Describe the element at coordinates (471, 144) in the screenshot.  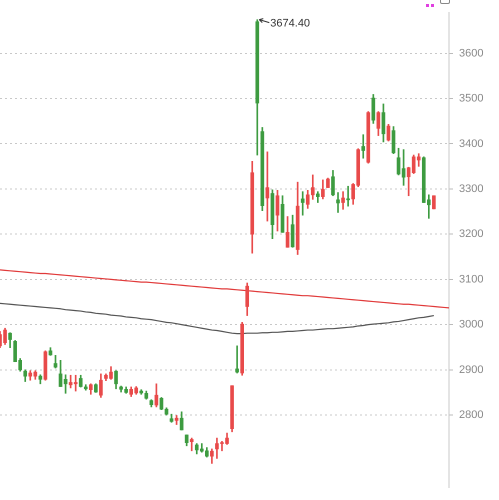
I see `y-tick-label: 3400` at that location.